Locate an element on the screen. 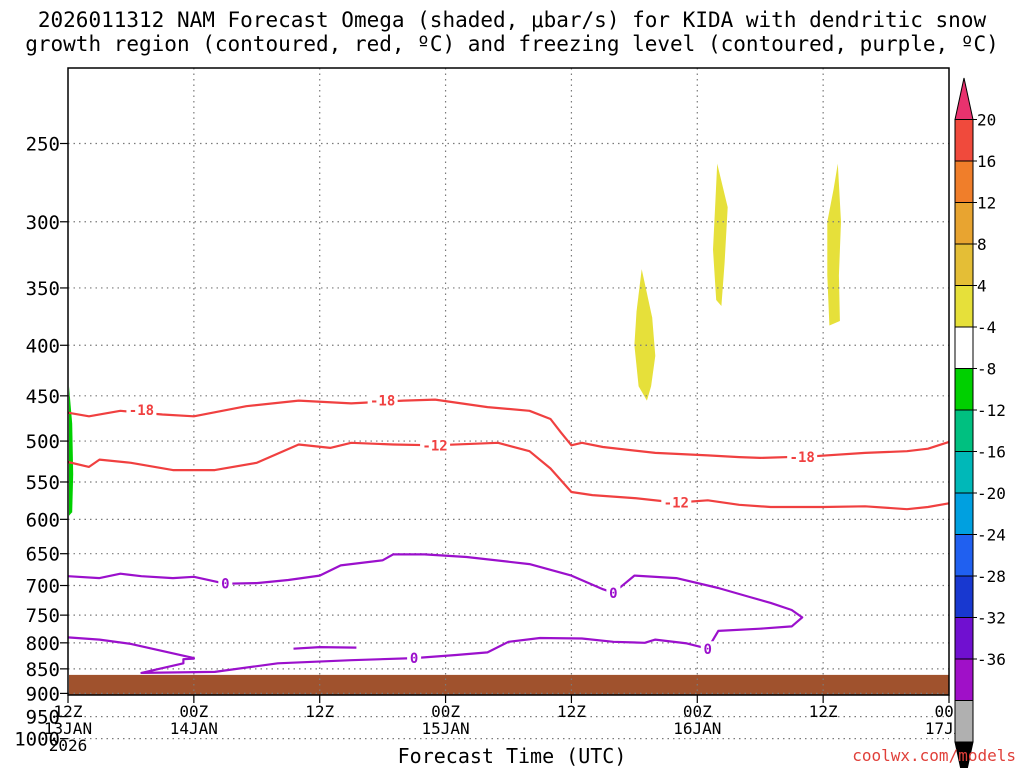 The image size is (1024, 768). x-tick-label-0-2: 2026 is located at coordinates (68, 745).